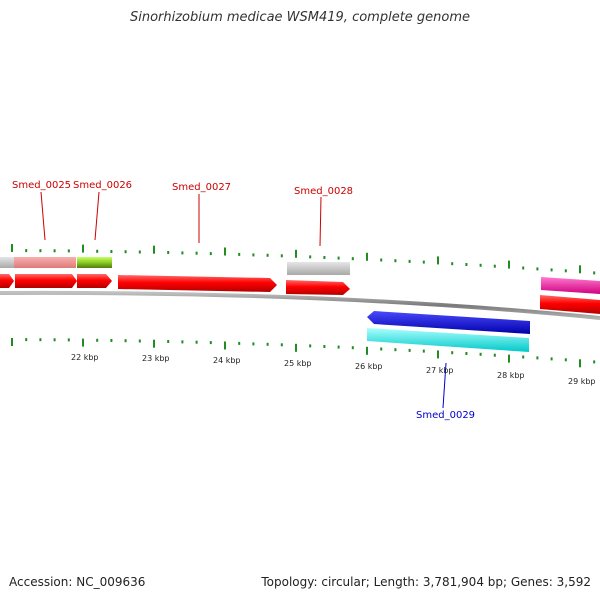 This screenshot has height=600, width=600. Describe the element at coordinates (7, 281) in the screenshot. I see `cds-arrow-left` at that location.